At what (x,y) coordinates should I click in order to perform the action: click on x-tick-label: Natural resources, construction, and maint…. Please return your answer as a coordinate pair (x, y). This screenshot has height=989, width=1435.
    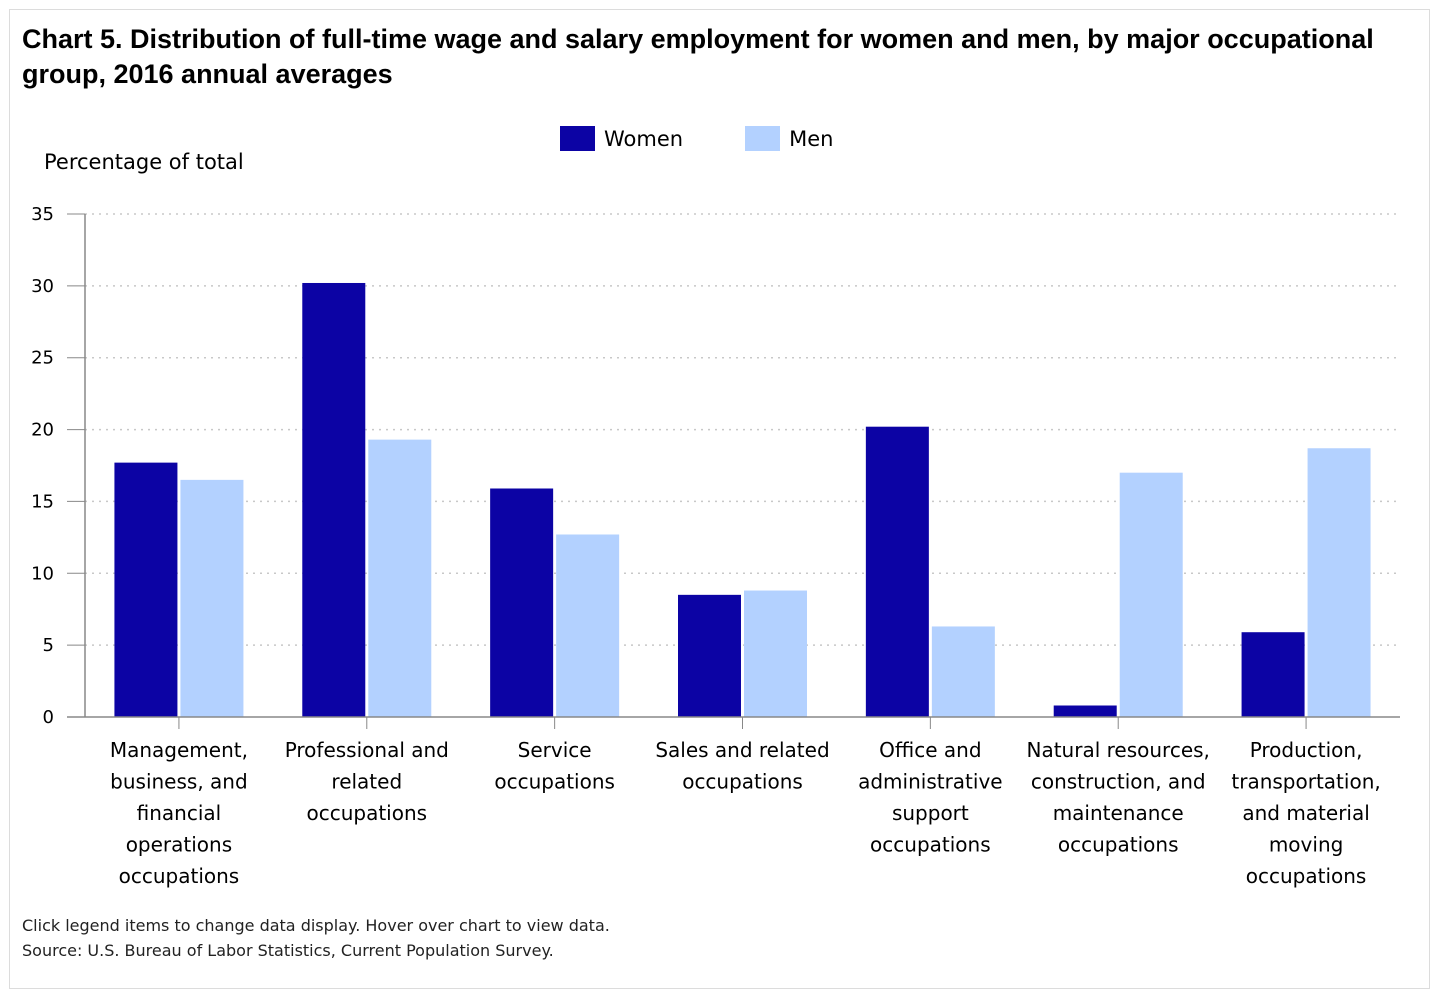
    Looking at the image, I should click on (1118, 797).